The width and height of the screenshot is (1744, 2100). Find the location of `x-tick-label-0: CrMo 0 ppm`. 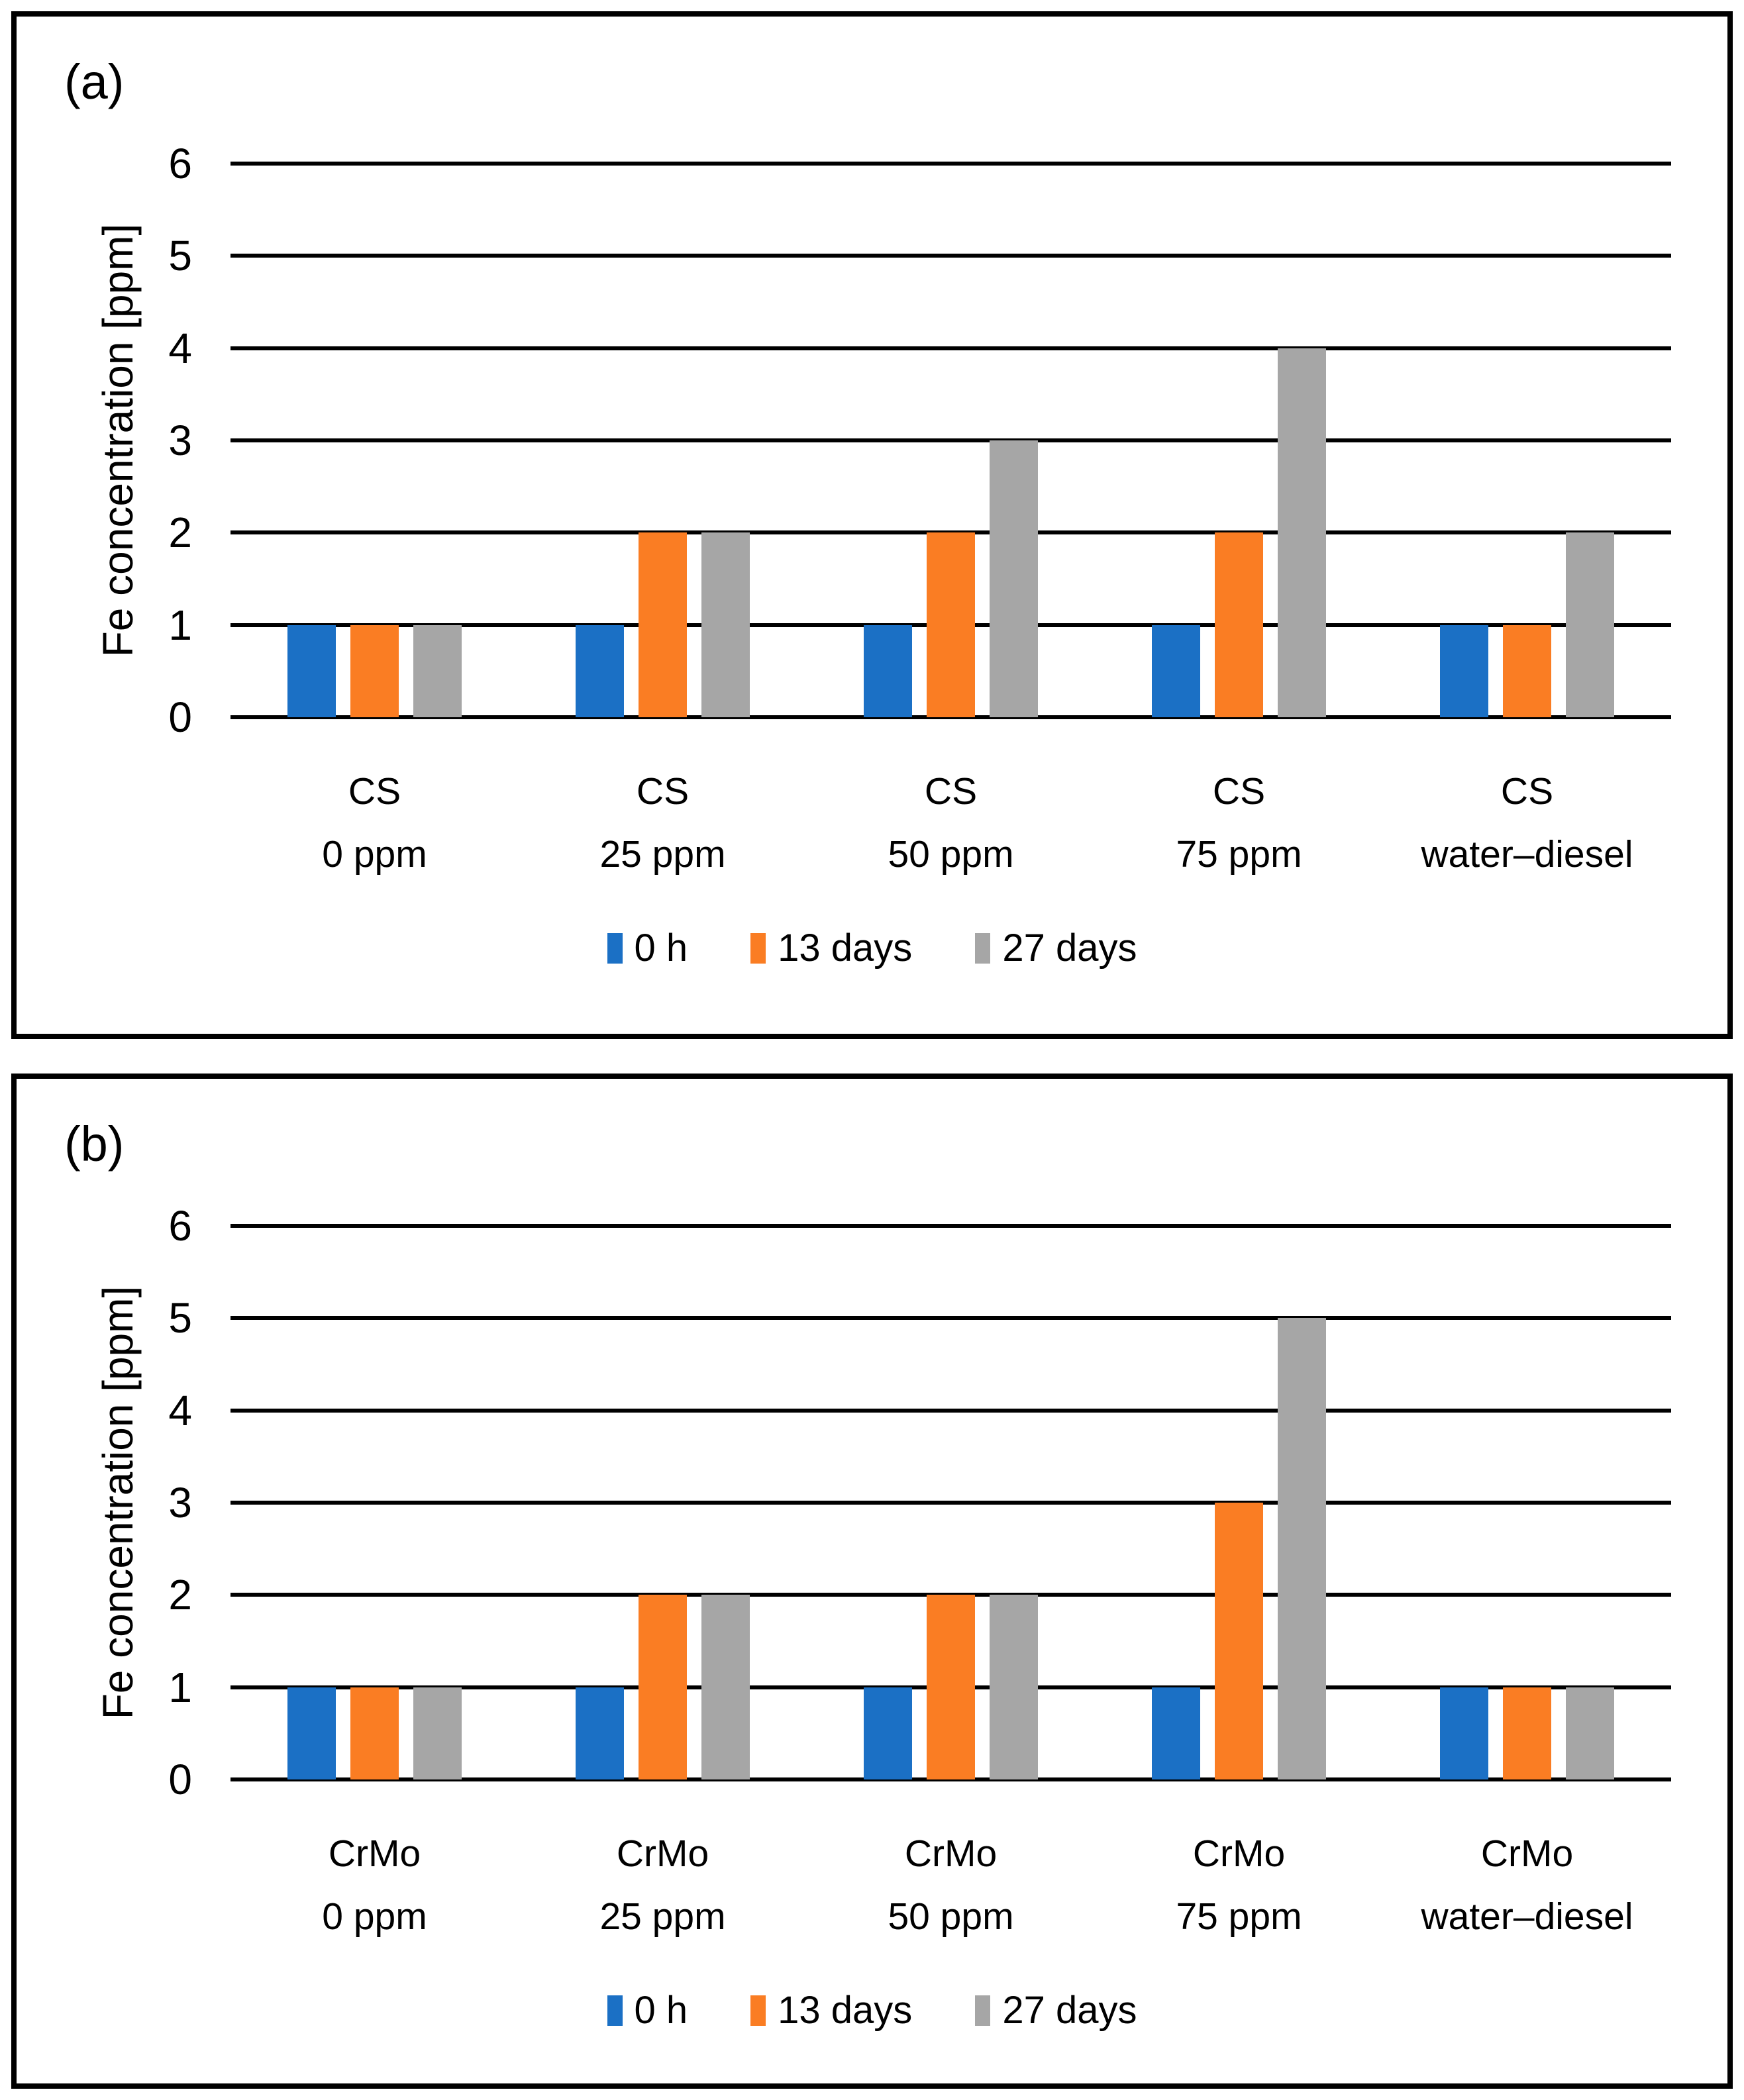

x-tick-label-0: CrMo 0 ppm is located at coordinates (375, 1886).